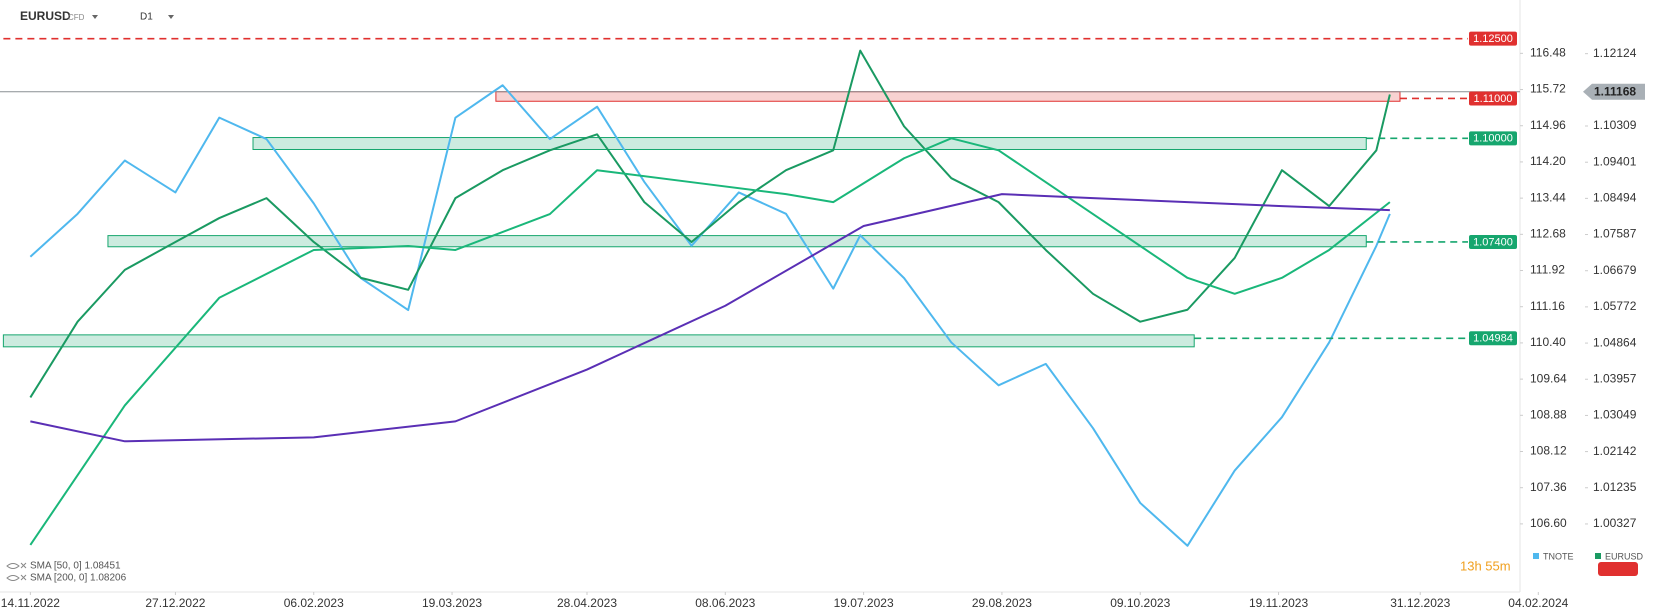 This screenshot has width=1653, height=614. I want to click on level-label: 1.11000, so click(1493, 99).